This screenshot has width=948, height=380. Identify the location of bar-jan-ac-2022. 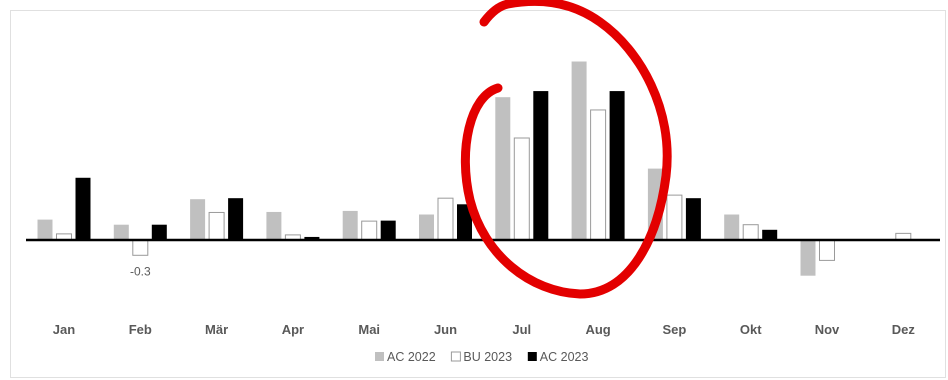
(45, 229).